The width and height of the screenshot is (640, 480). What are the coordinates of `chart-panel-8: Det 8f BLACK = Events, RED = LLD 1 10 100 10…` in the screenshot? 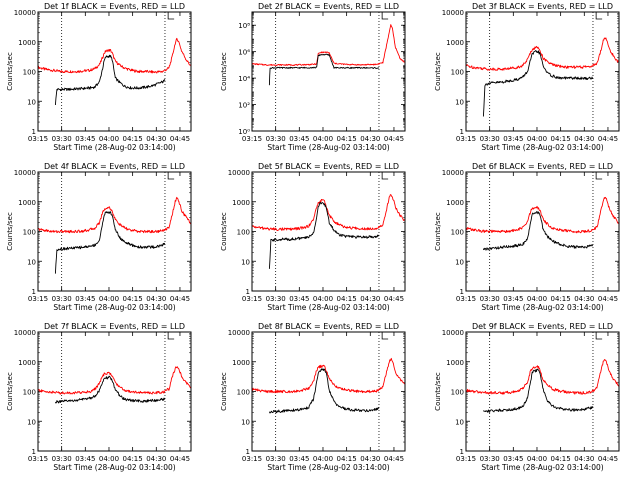 It's located at (313, 397).